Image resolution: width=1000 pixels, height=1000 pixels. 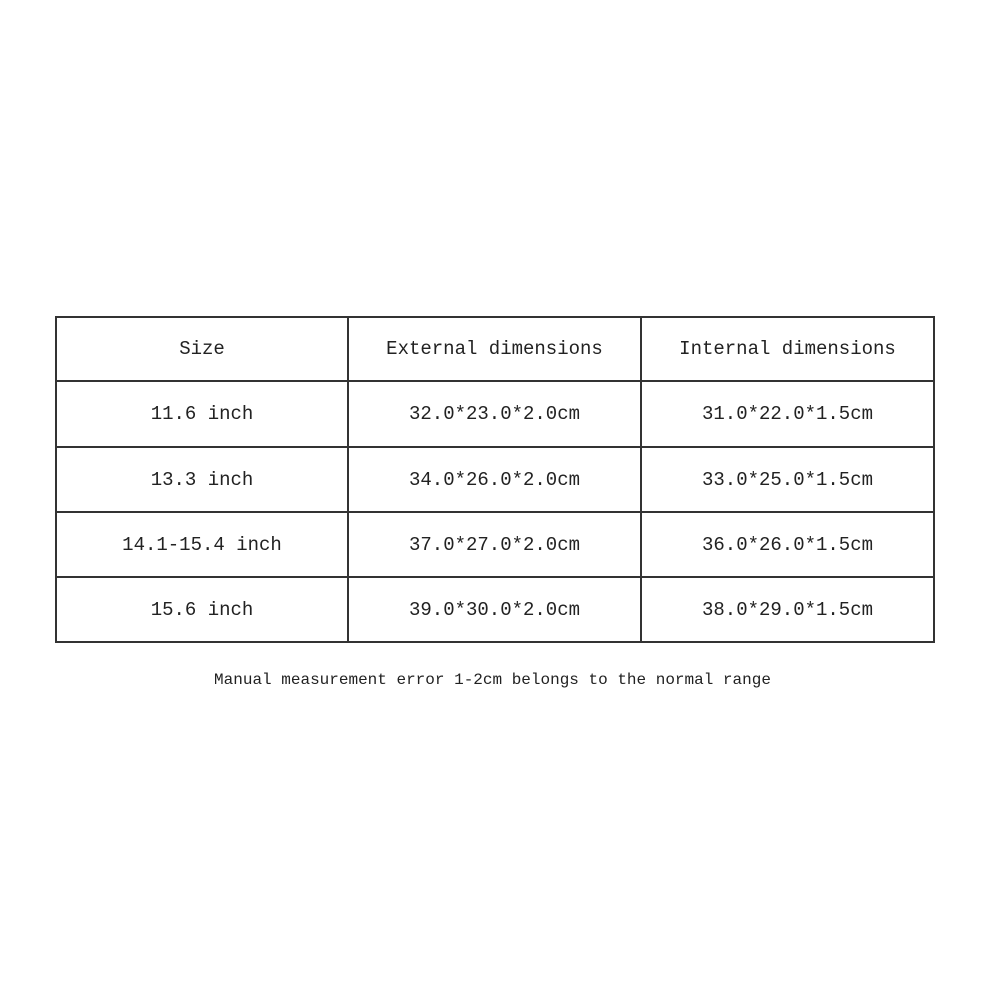 I want to click on cell-internal: 36.0*26.0*1.5cm, so click(x=787, y=544).